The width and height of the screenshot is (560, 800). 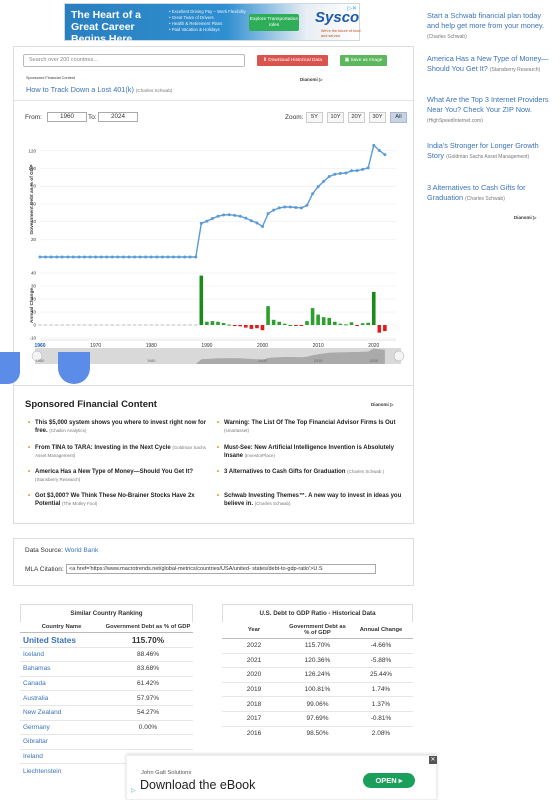 I want to click on navigator-year-label: 1960, so click(x=40, y=361).